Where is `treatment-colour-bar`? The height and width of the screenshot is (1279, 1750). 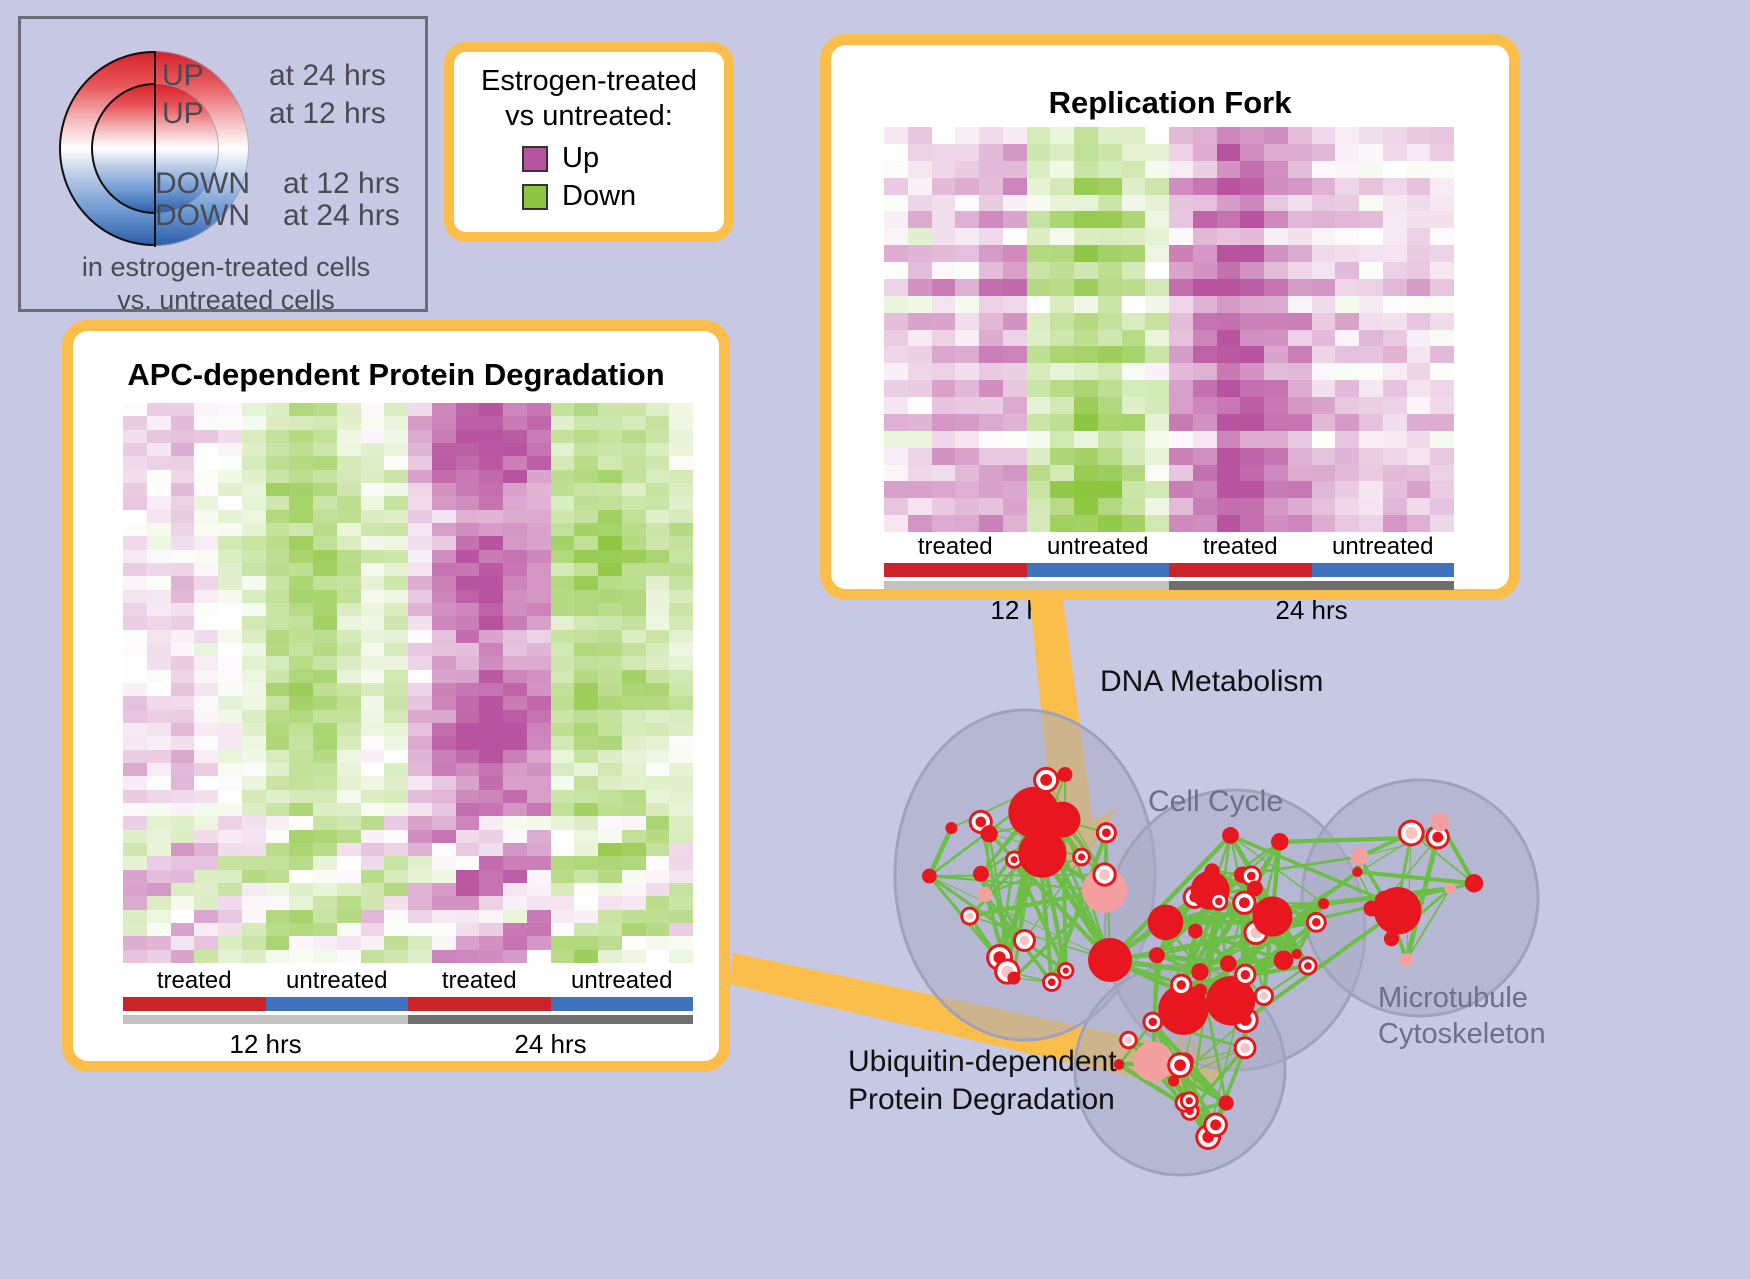 treatment-colour-bar is located at coordinates (955, 570).